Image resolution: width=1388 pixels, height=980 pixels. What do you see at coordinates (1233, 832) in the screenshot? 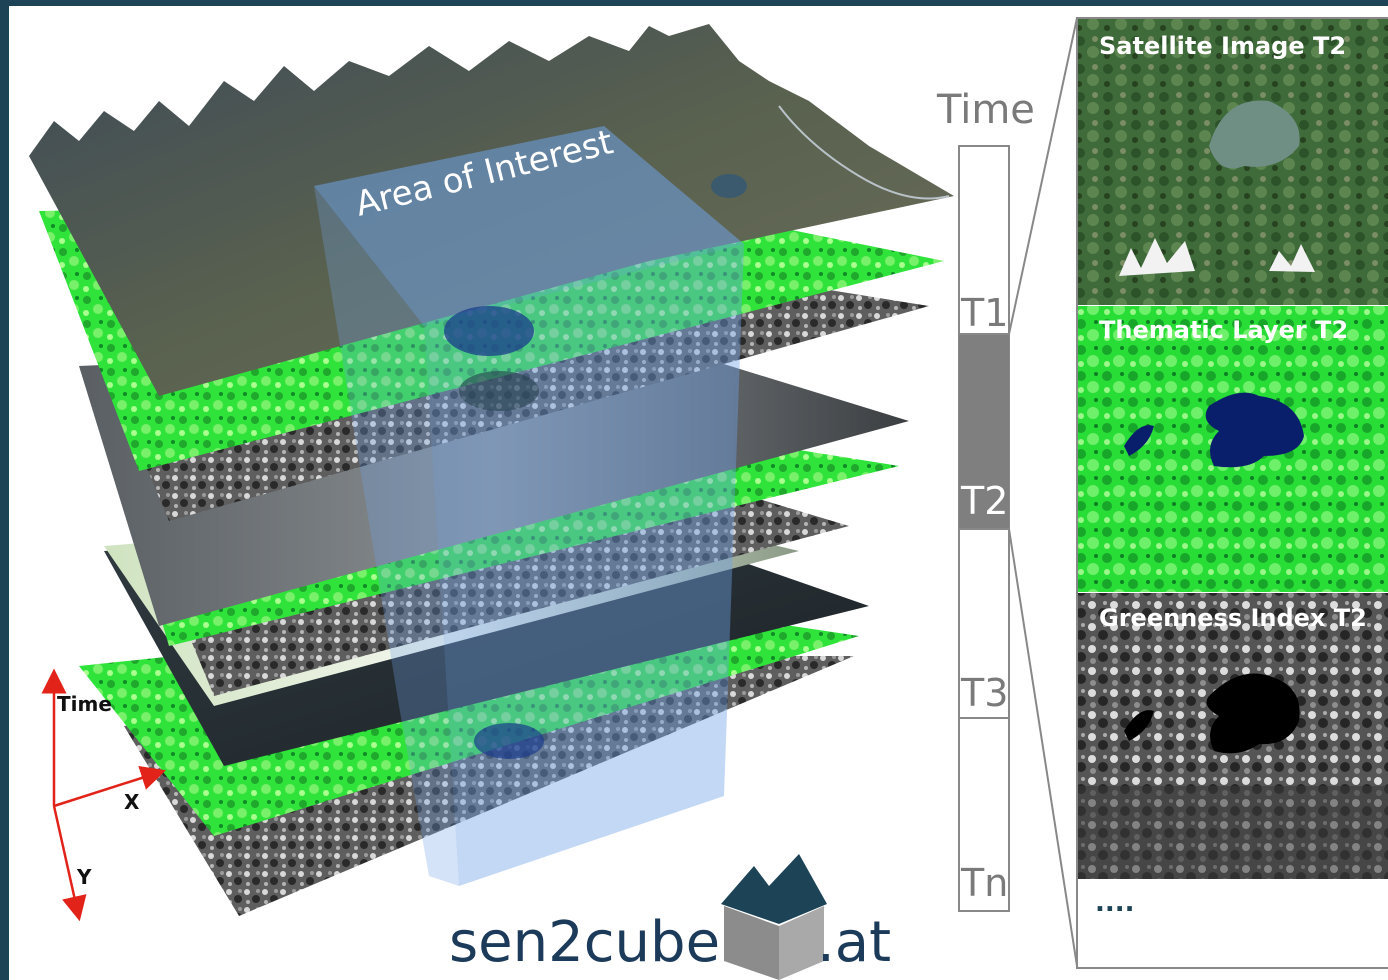
I see `greenness-dark-band` at bounding box center [1233, 832].